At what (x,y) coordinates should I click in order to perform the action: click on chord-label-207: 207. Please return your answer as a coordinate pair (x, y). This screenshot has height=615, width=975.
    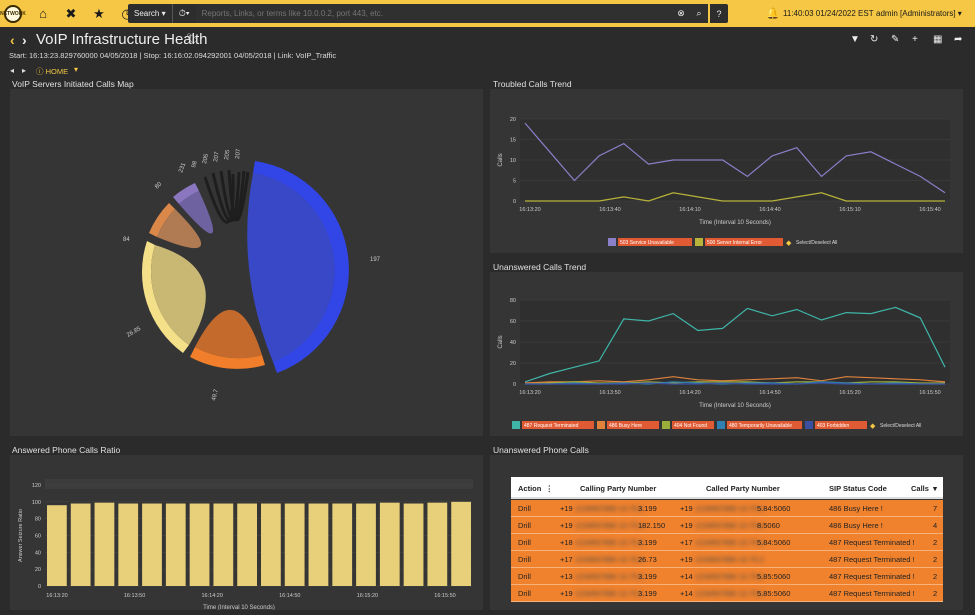
    Looking at the image, I should click on (217, 157).